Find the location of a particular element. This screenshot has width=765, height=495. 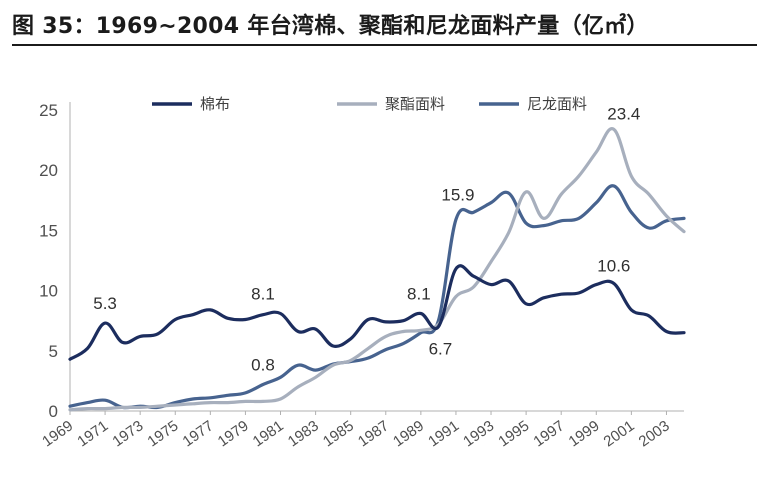

data-label: 23.4 is located at coordinates (623, 113).